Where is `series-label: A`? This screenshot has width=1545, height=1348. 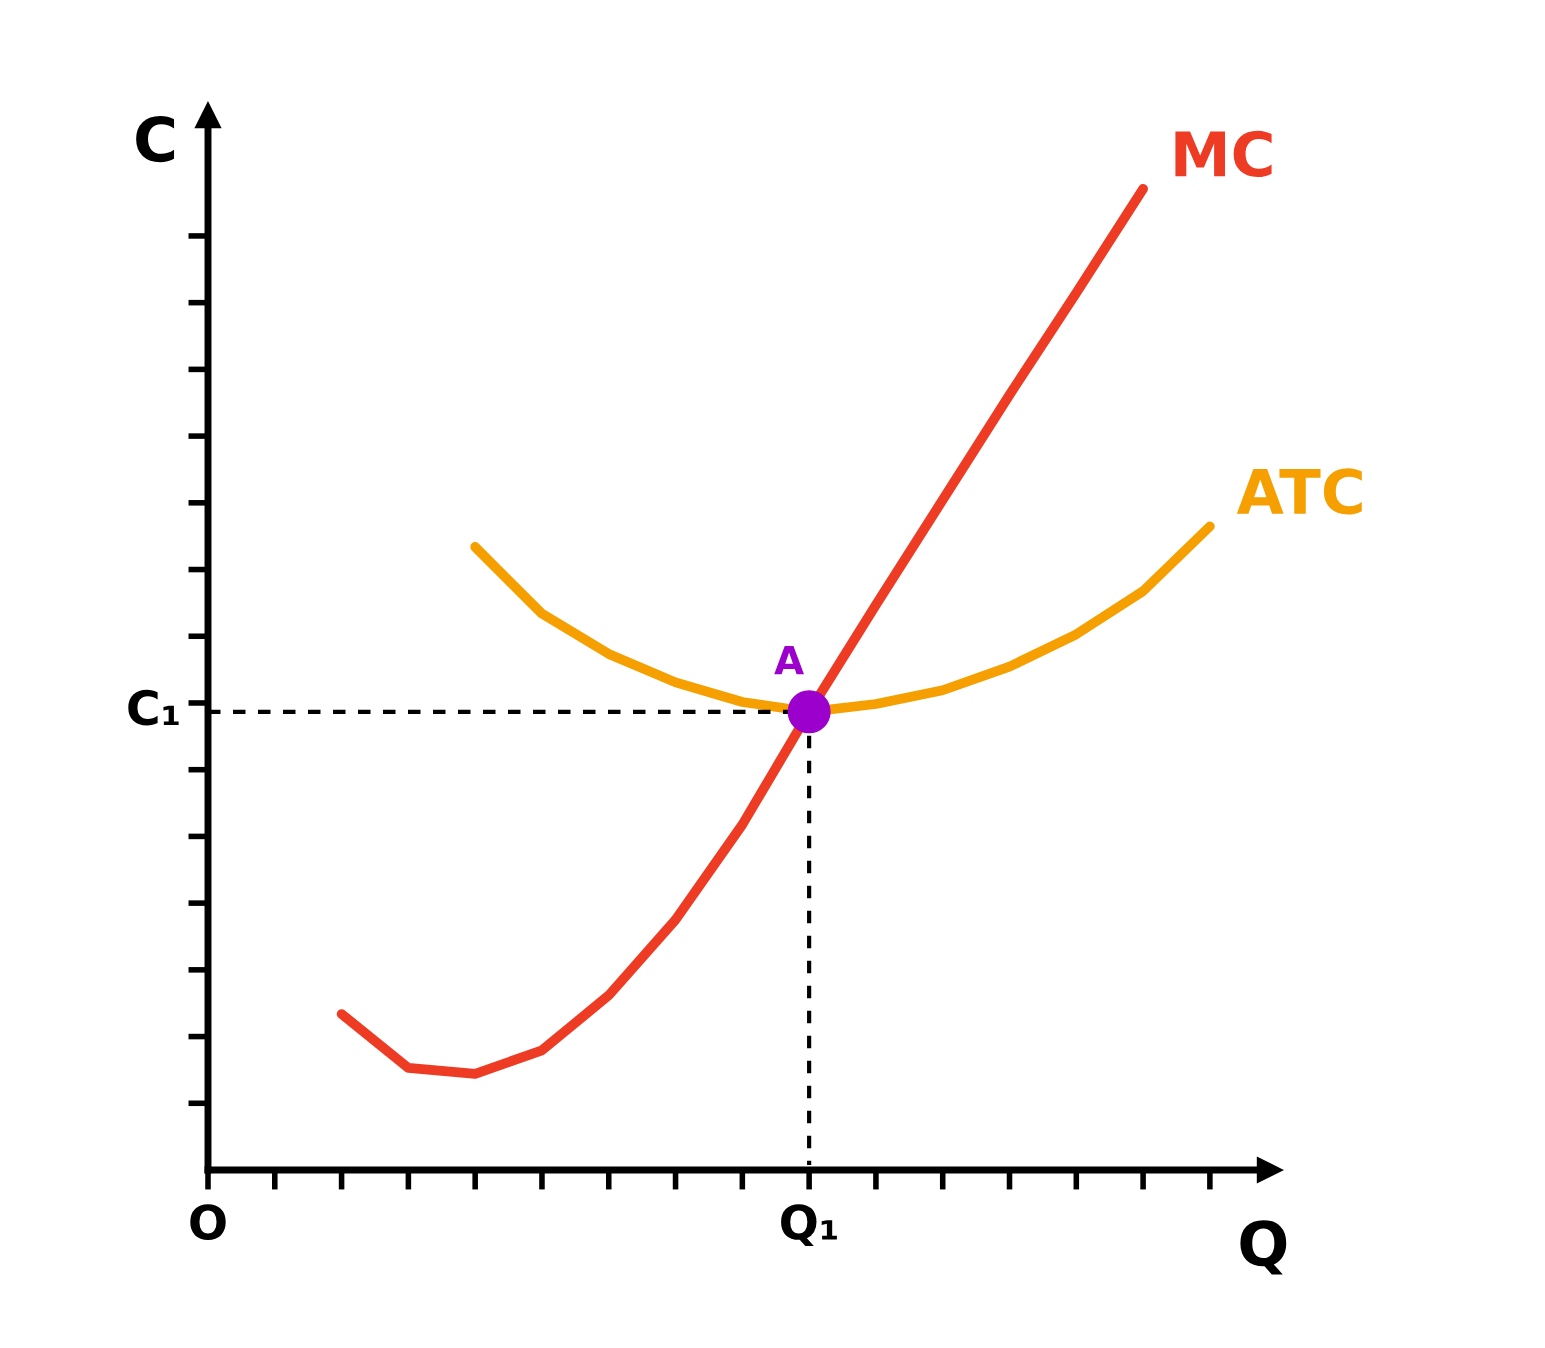
series-label: A is located at coordinates (789, 660).